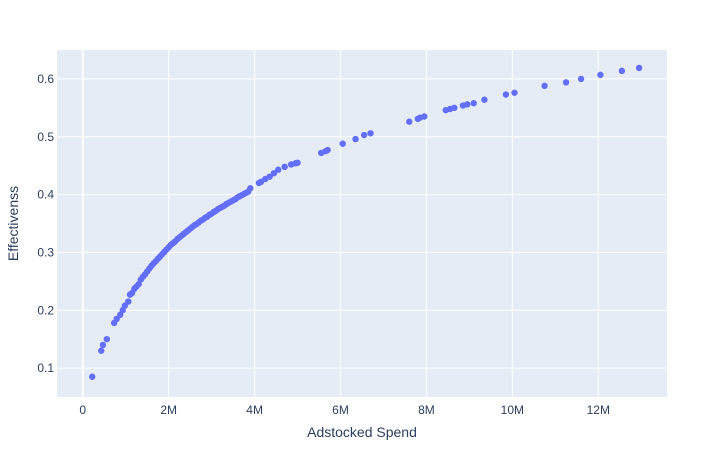 The width and height of the screenshot is (717, 450). Describe the element at coordinates (512, 410) in the screenshot. I see `x-tick-label: 10M` at that location.